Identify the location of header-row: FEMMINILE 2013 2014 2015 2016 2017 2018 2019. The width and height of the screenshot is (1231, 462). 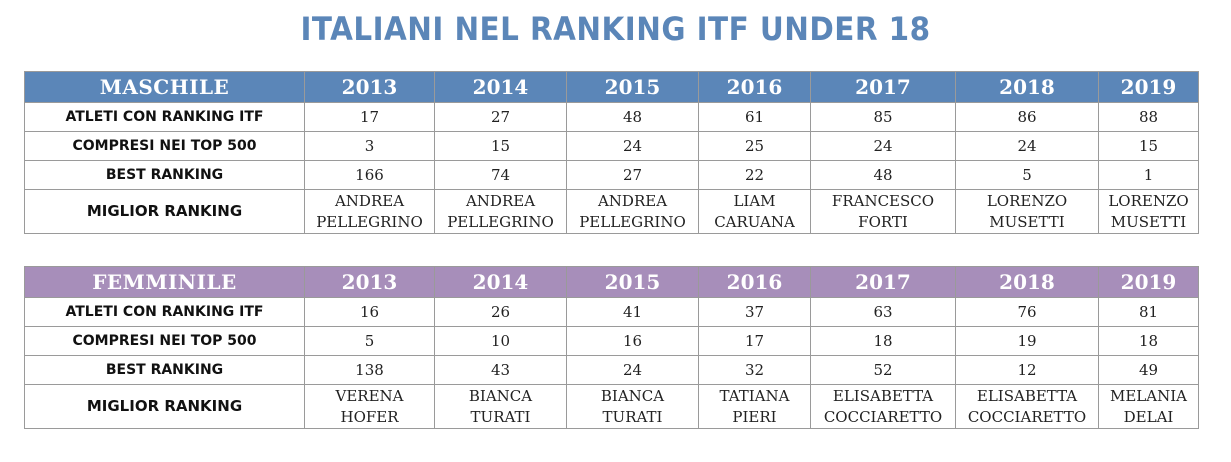
(611, 282).